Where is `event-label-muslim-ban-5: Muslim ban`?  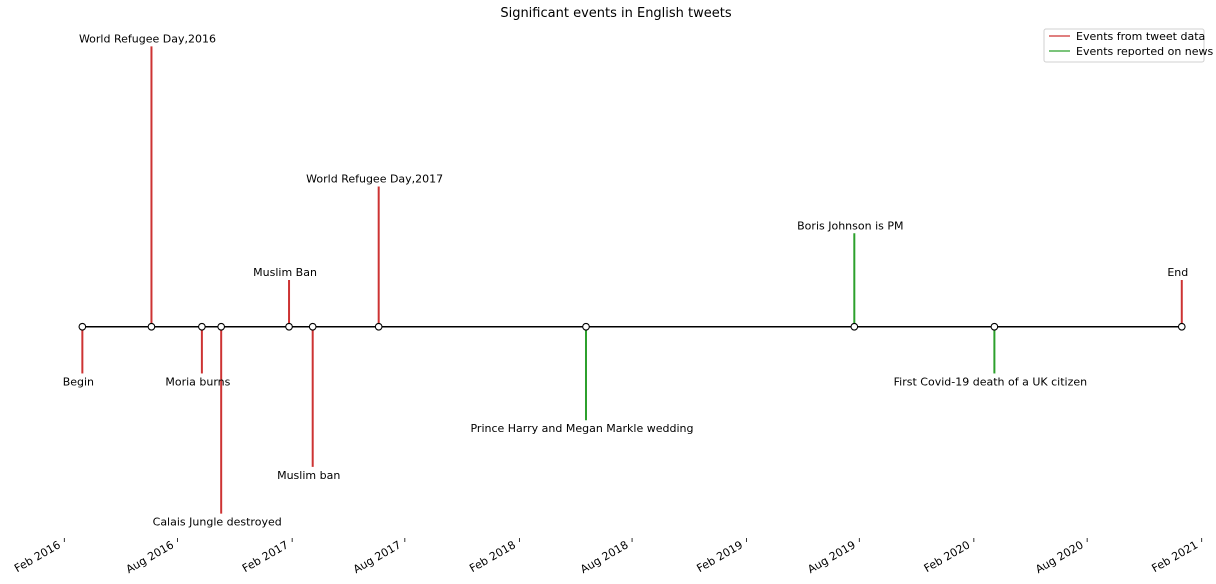 event-label-muslim-ban-5: Muslim ban is located at coordinates (308, 475).